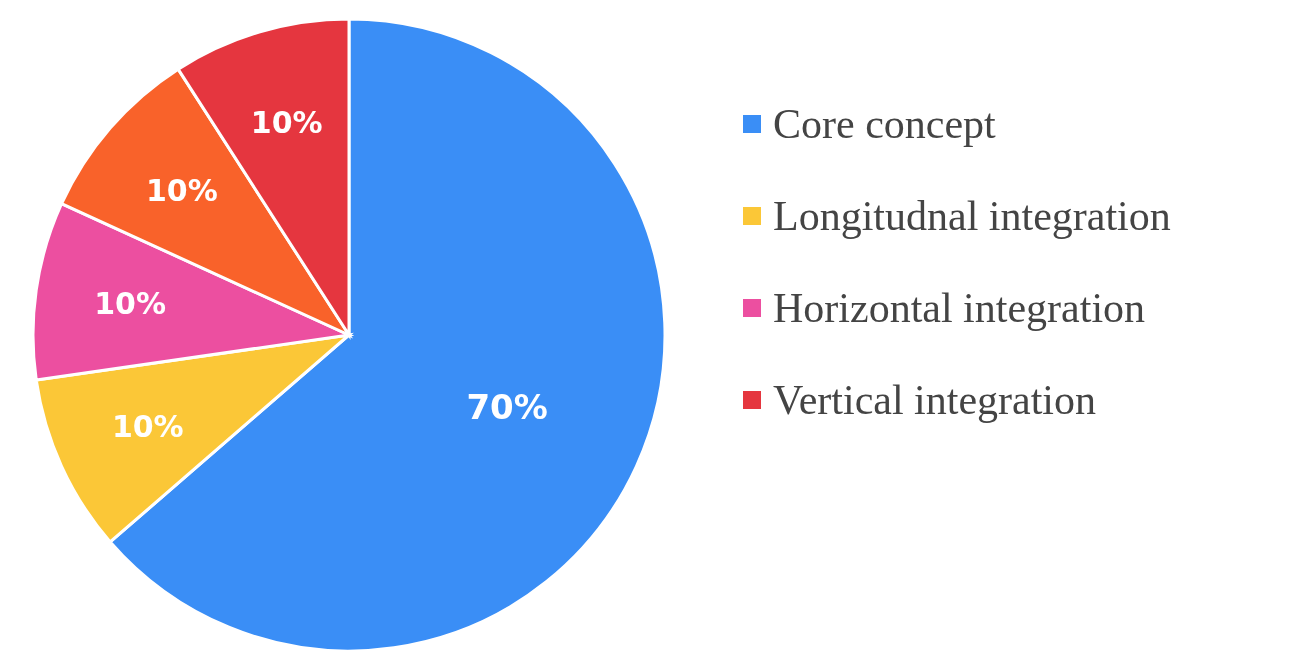 The height and width of the screenshot is (664, 1296). Describe the element at coordinates (507, 407) in the screenshot. I see `data-label: 70%` at that location.